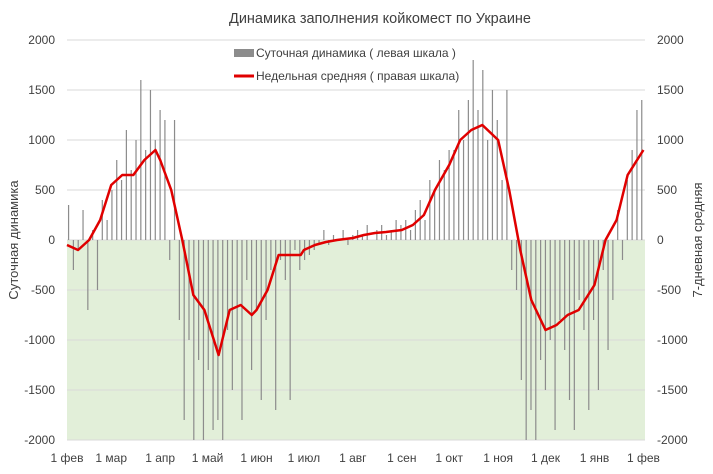 The image size is (713, 474). I want to click on right-tick-label: 2000, so click(670, 40).